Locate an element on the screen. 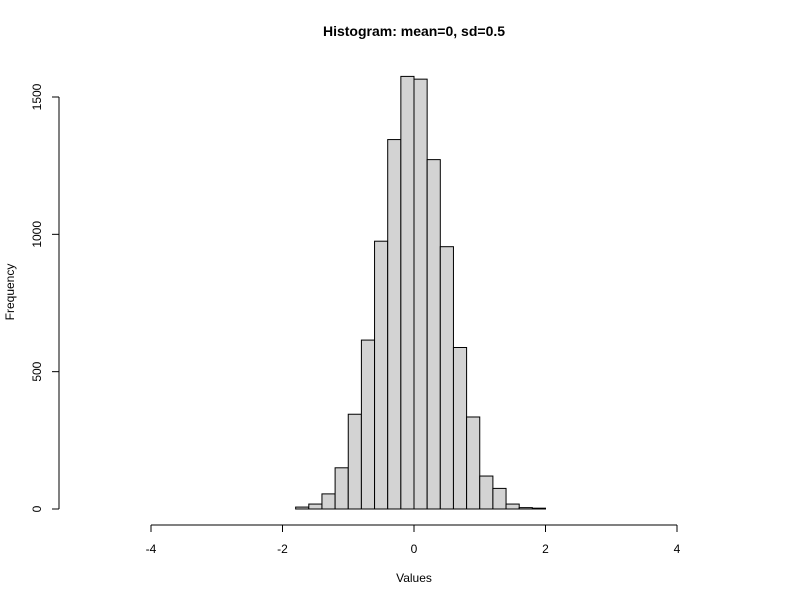 This screenshot has height=600, width=800. x-tick-label: -2 is located at coordinates (282, 549).